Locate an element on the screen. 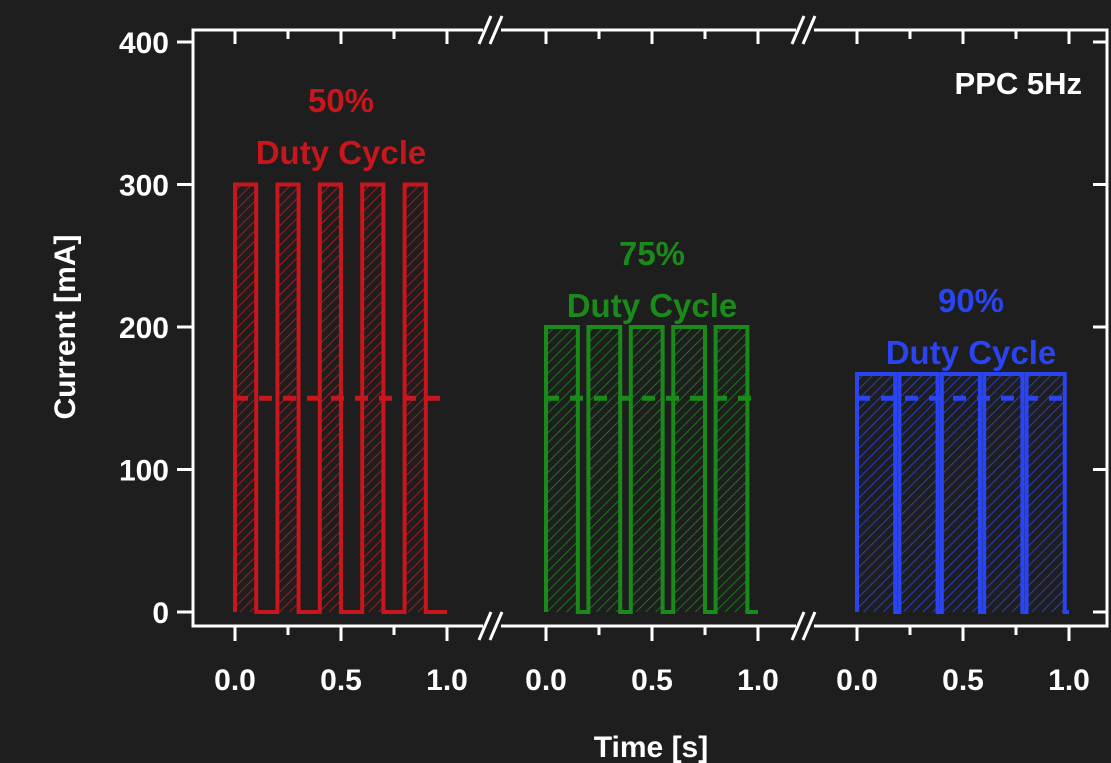 Image resolution: width=1111 pixels, height=763 pixels. y-tick-label: 200 is located at coordinates (144, 328).